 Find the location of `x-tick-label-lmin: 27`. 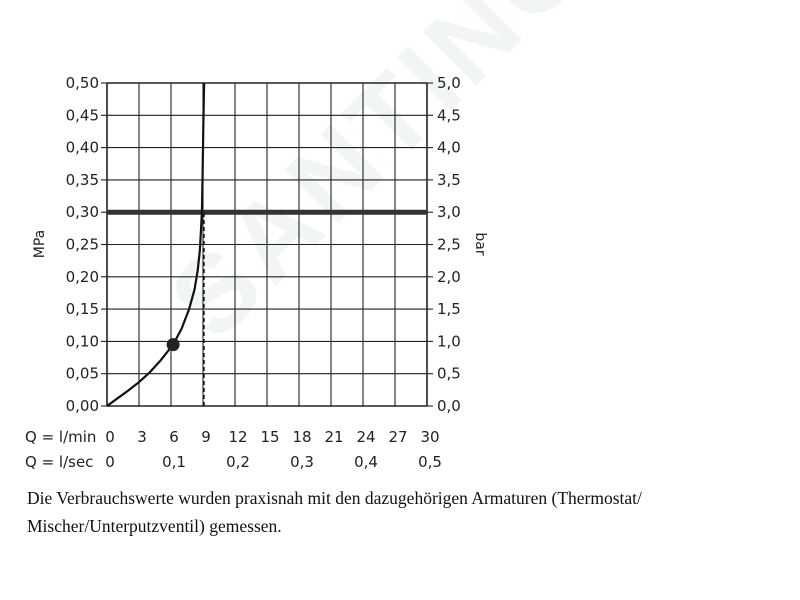

x-tick-label-lmin: 27 is located at coordinates (397, 437).